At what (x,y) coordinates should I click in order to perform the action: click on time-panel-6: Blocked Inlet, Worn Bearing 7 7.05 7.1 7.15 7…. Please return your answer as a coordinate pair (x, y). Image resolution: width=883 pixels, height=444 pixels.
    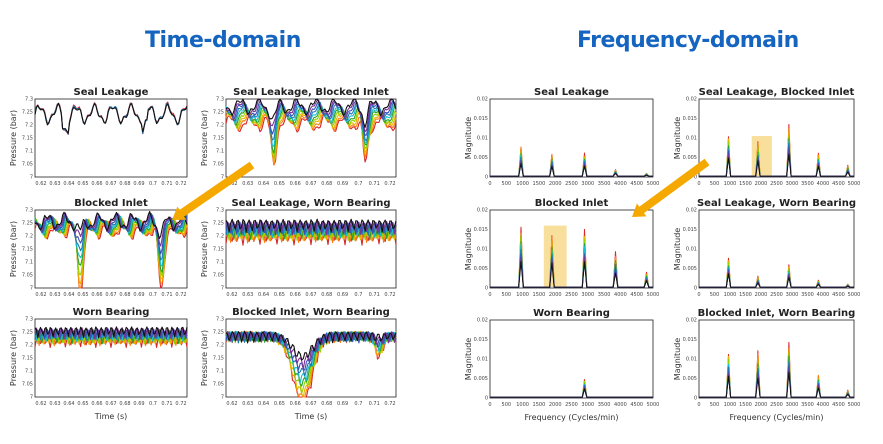
    Looking at the image, I should click on (298, 364).